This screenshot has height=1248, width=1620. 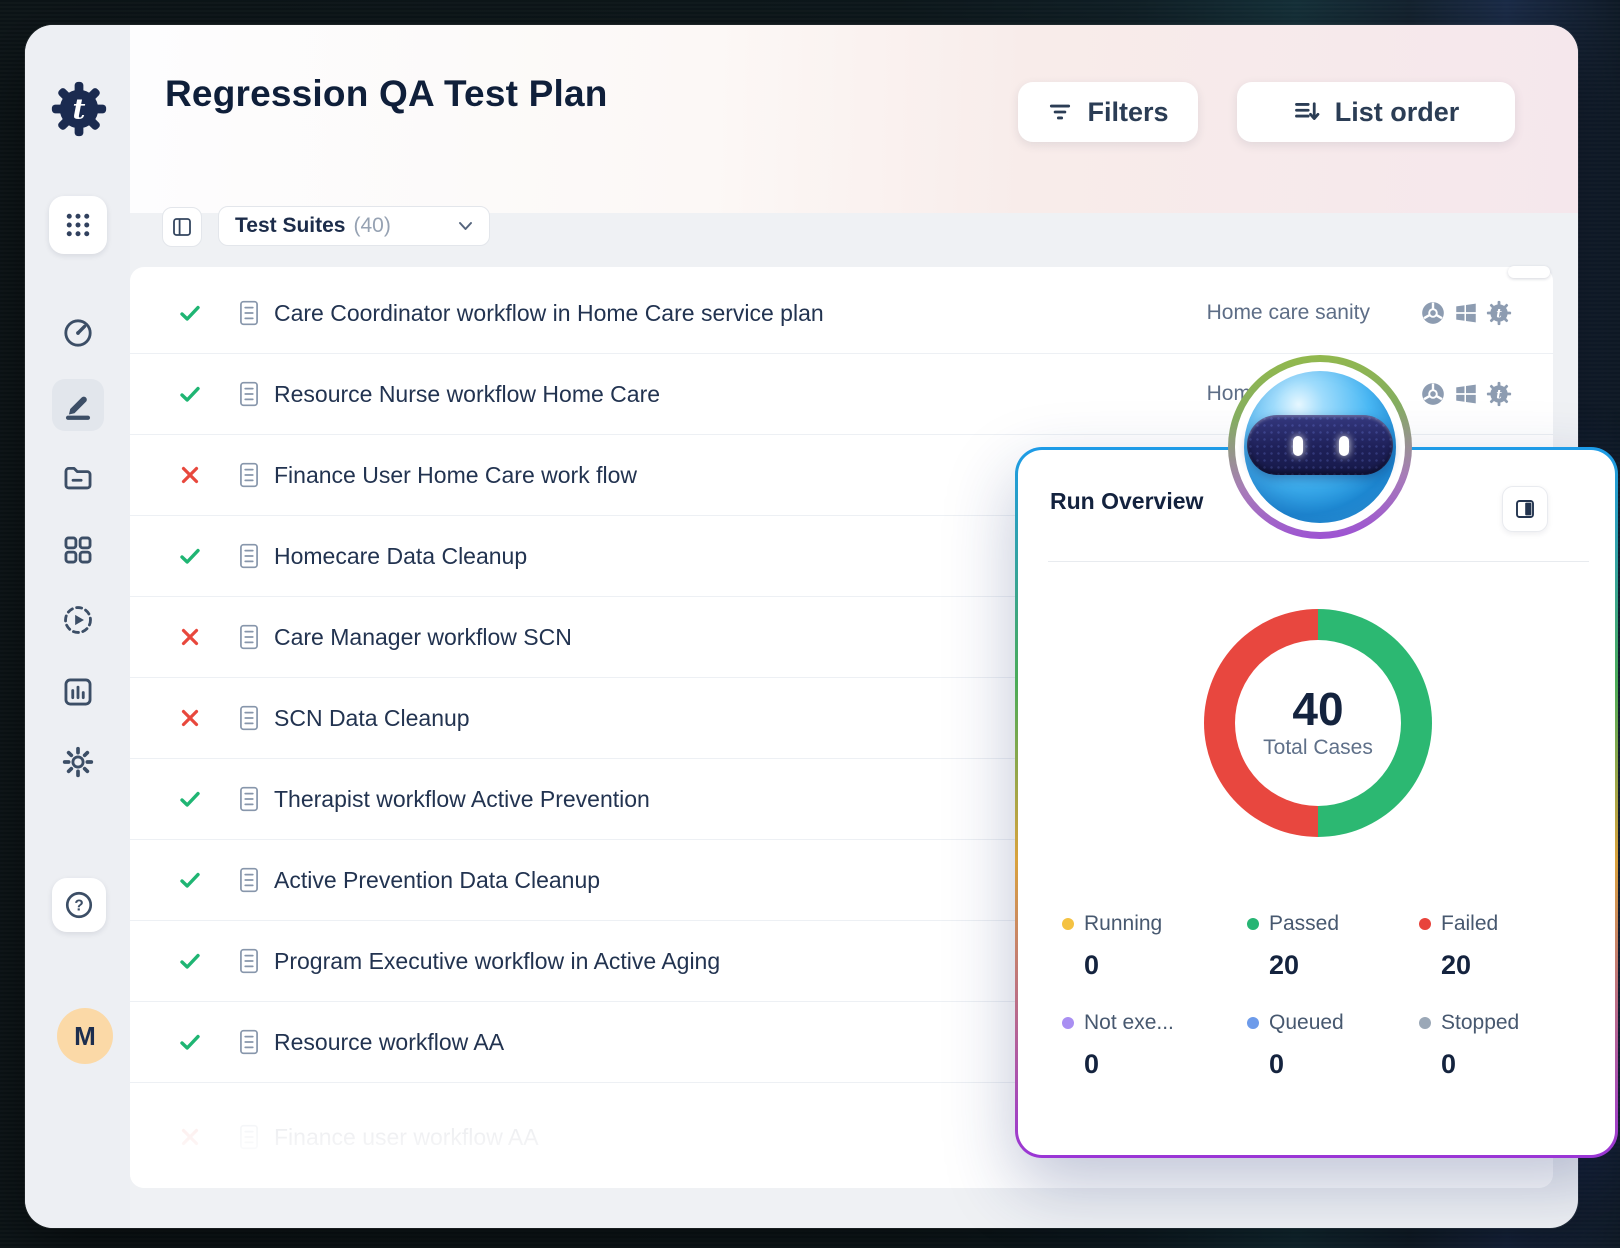 What do you see at coordinates (437, 879) in the screenshot?
I see `suite-name: Active Prevention Data Cleanup` at bounding box center [437, 879].